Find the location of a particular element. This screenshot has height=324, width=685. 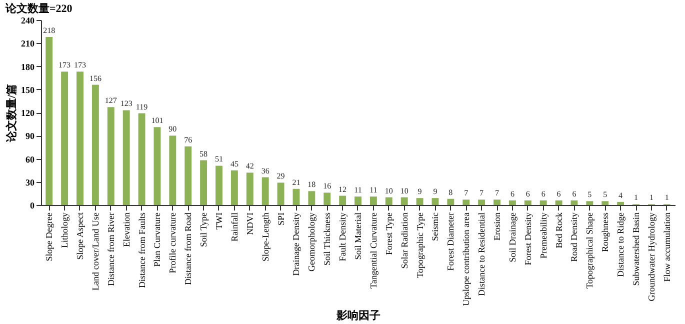

x-tick-label: Forest Diameter is located at coordinates (451, 241).